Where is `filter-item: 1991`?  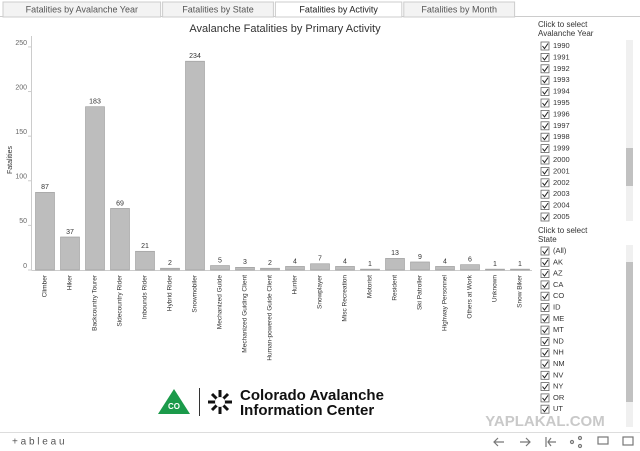 filter-item: 1991 is located at coordinates (561, 56).